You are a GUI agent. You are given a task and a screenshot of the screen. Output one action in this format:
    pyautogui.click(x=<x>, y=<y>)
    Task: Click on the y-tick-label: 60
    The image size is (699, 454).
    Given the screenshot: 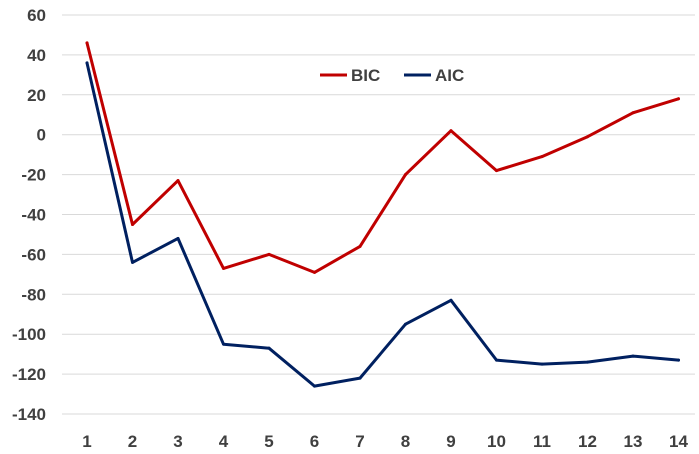 What is the action you would take?
    pyautogui.click(x=36, y=15)
    